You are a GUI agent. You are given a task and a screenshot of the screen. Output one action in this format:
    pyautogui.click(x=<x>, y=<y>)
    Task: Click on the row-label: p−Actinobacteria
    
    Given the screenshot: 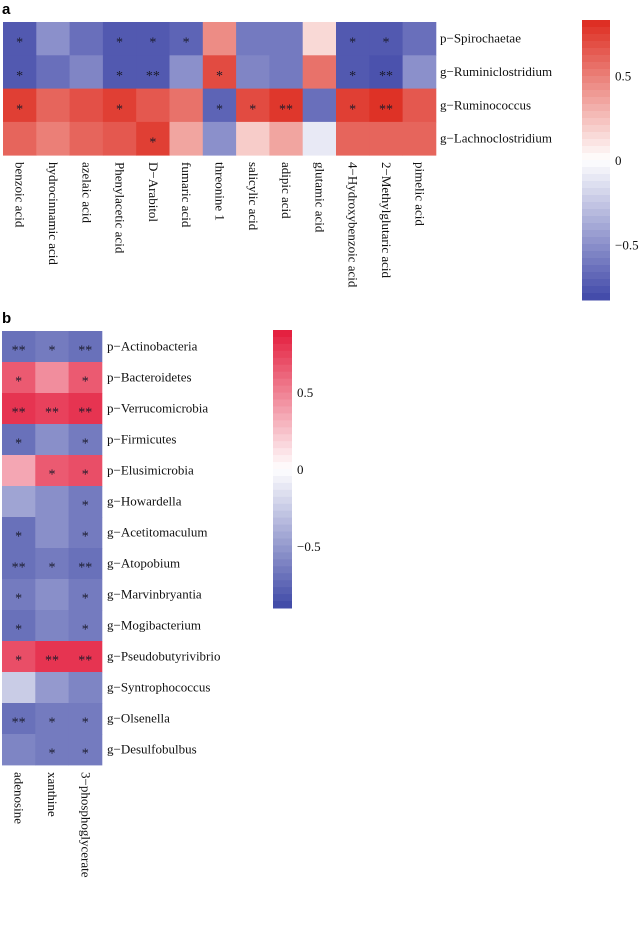 What is the action you would take?
    pyautogui.click(x=152, y=346)
    